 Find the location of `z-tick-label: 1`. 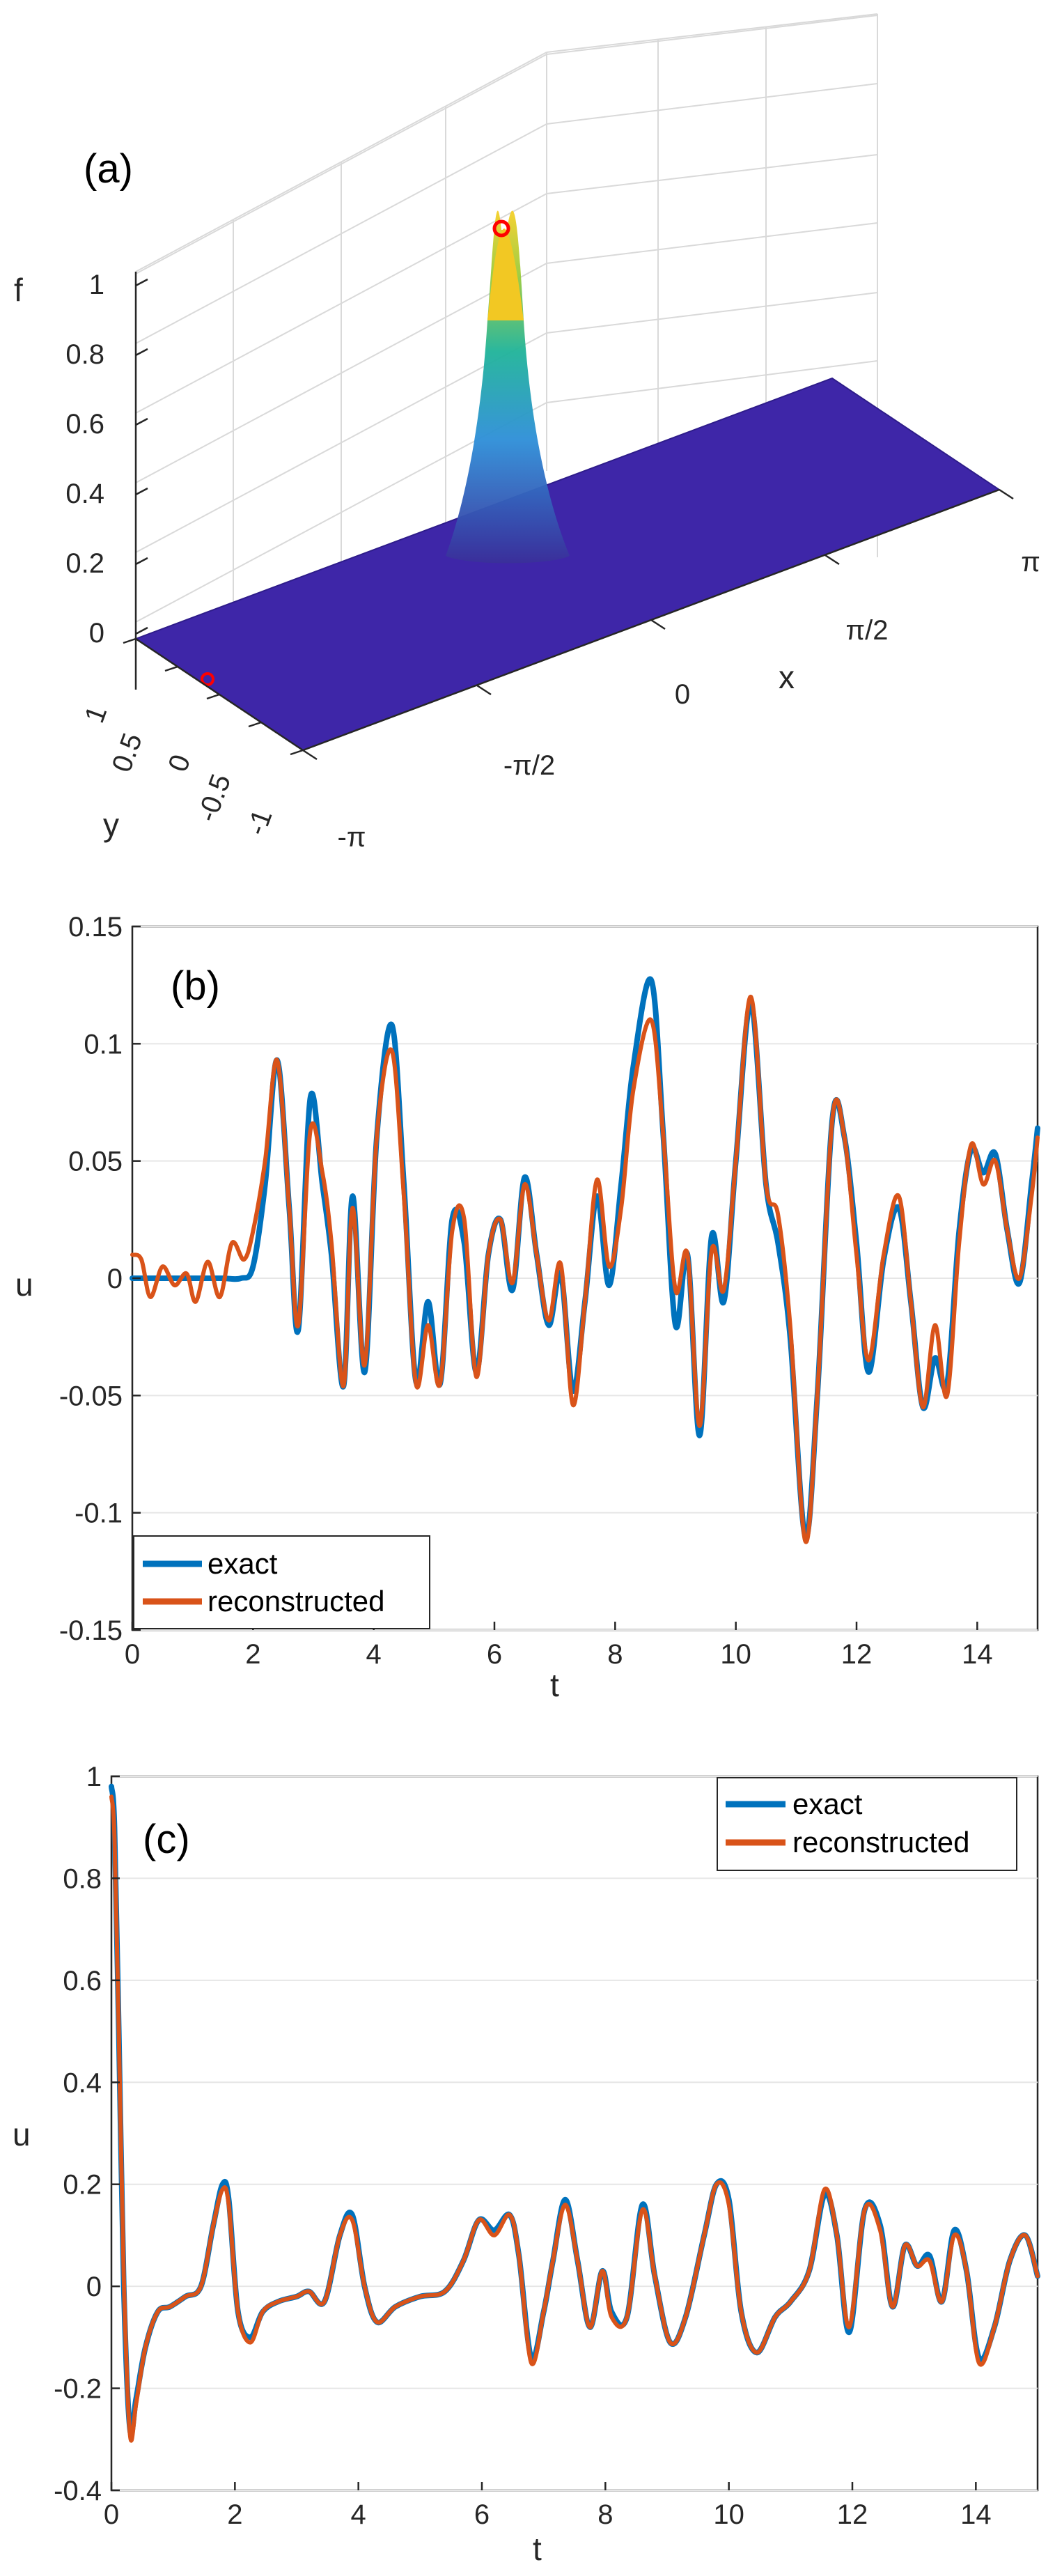

z-tick-label: 1 is located at coordinates (96, 285).